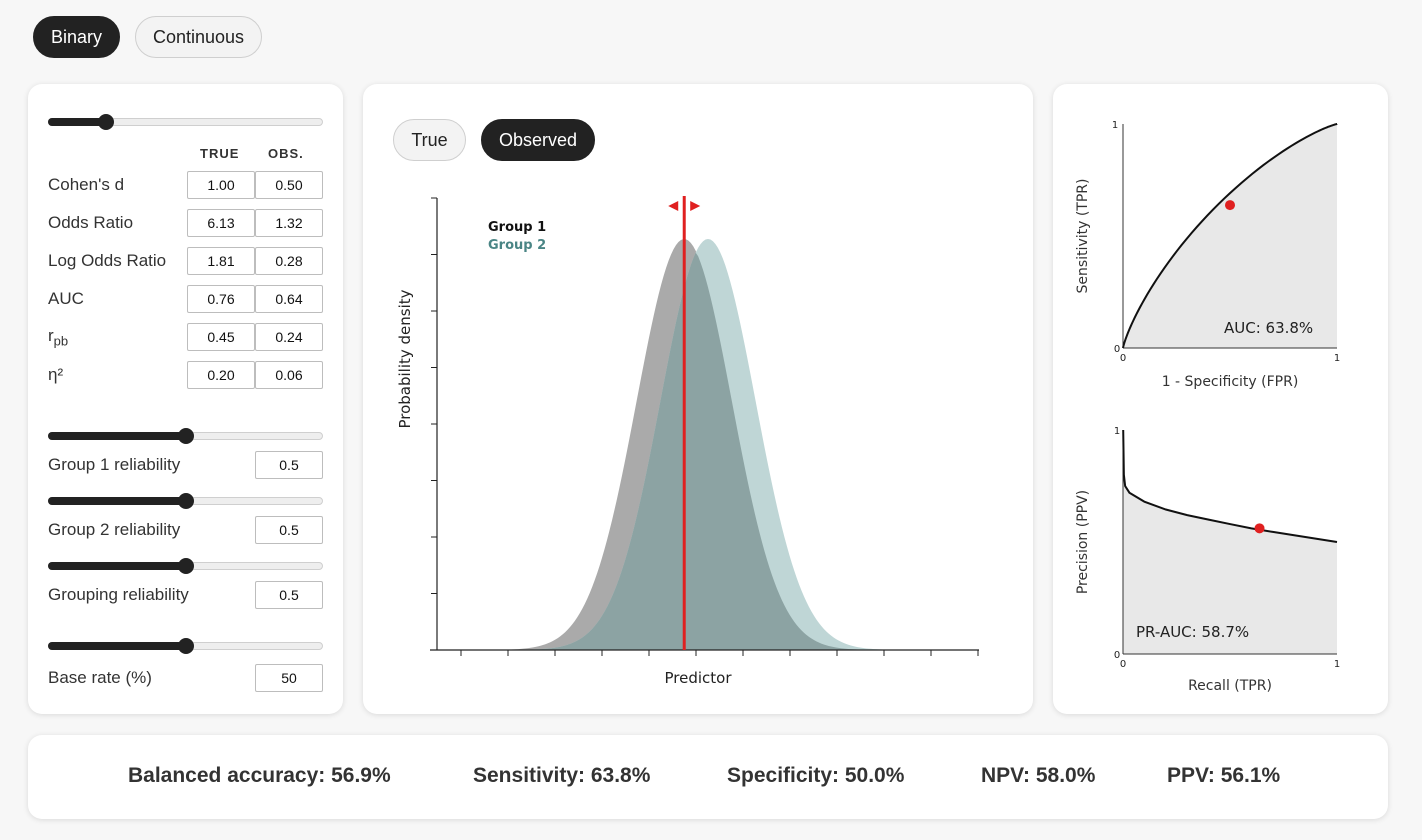 The height and width of the screenshot is (840, 1422). I want to click on roc-auc-annotation: AUC: 63.8%, so click(1268, 328).